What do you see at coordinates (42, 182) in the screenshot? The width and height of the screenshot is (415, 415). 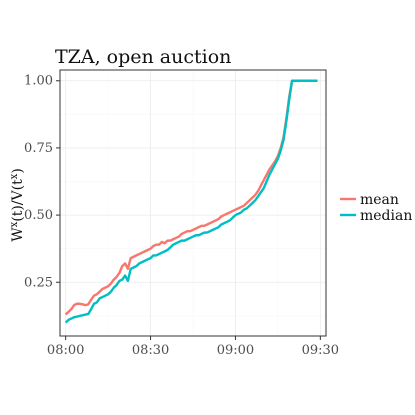 I see `y-axis: 0.25 0.50 0.75 1.00` at bounding box center [42, 182].